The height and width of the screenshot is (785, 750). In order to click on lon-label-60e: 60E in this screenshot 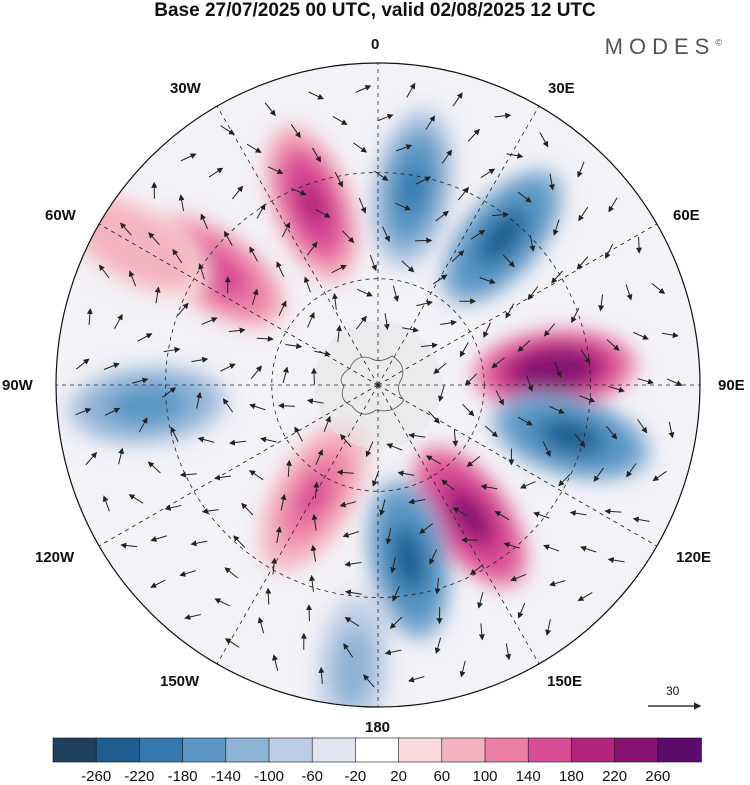, I will do `click(686, 215)`.